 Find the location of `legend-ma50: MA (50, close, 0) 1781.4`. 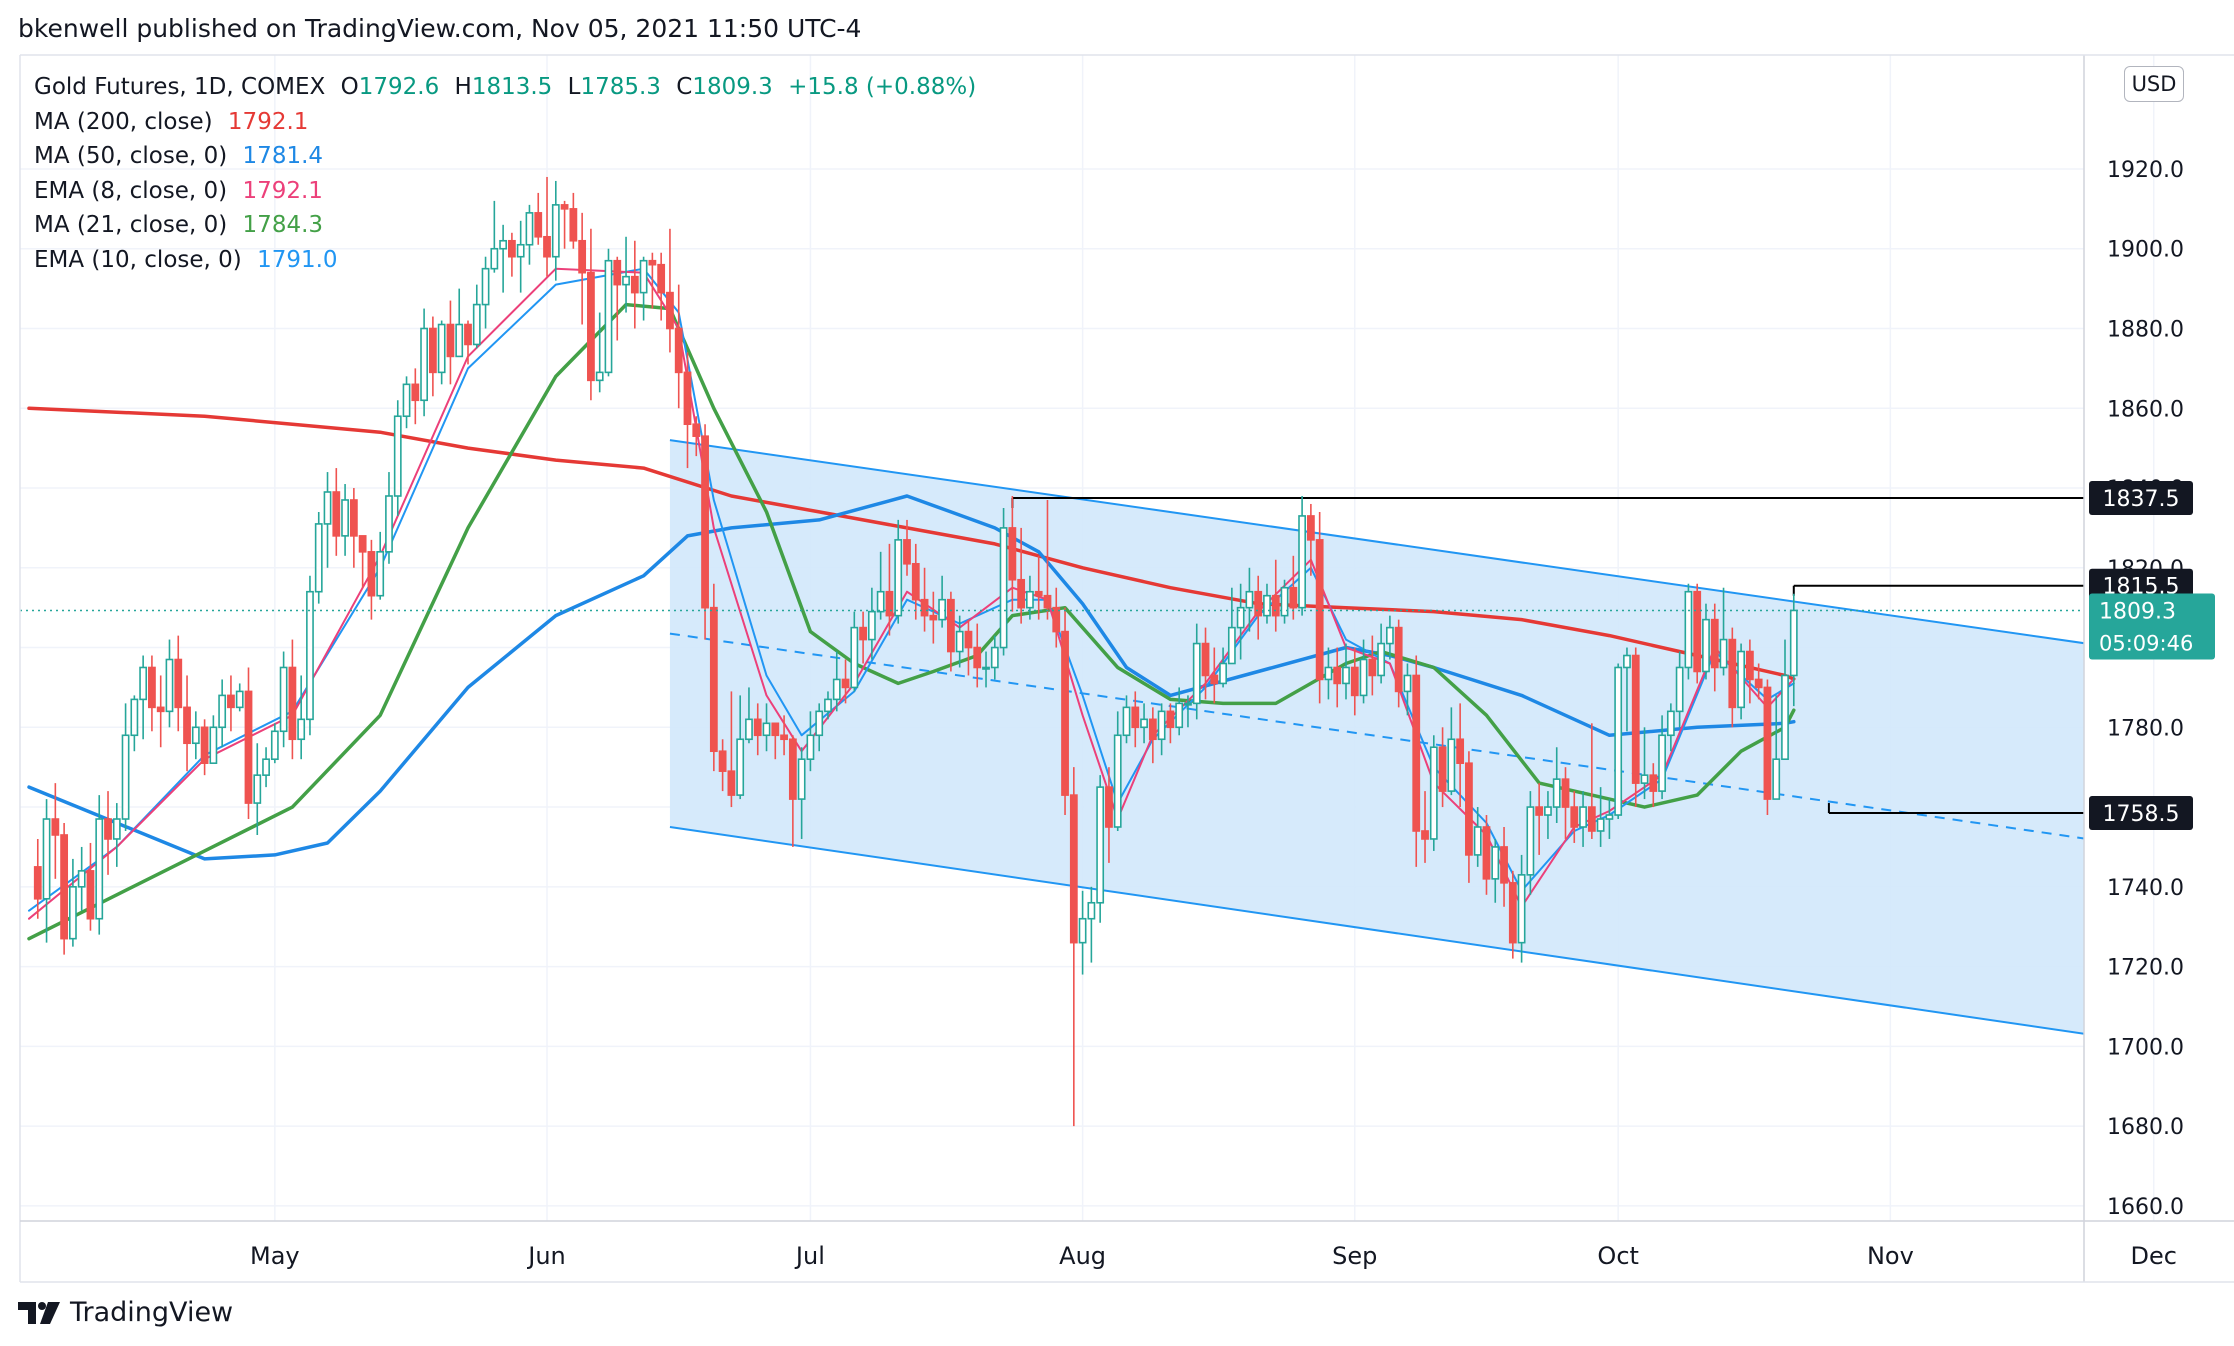

legend-ma50: MA (50, close, 0) 1781.4 is located at coordinates (509, 156).